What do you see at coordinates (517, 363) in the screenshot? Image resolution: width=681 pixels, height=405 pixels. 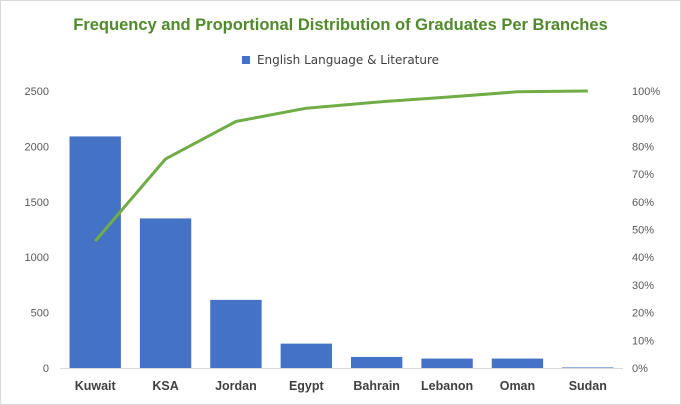 I see `bar-oman` at bounding box center [517, 363].